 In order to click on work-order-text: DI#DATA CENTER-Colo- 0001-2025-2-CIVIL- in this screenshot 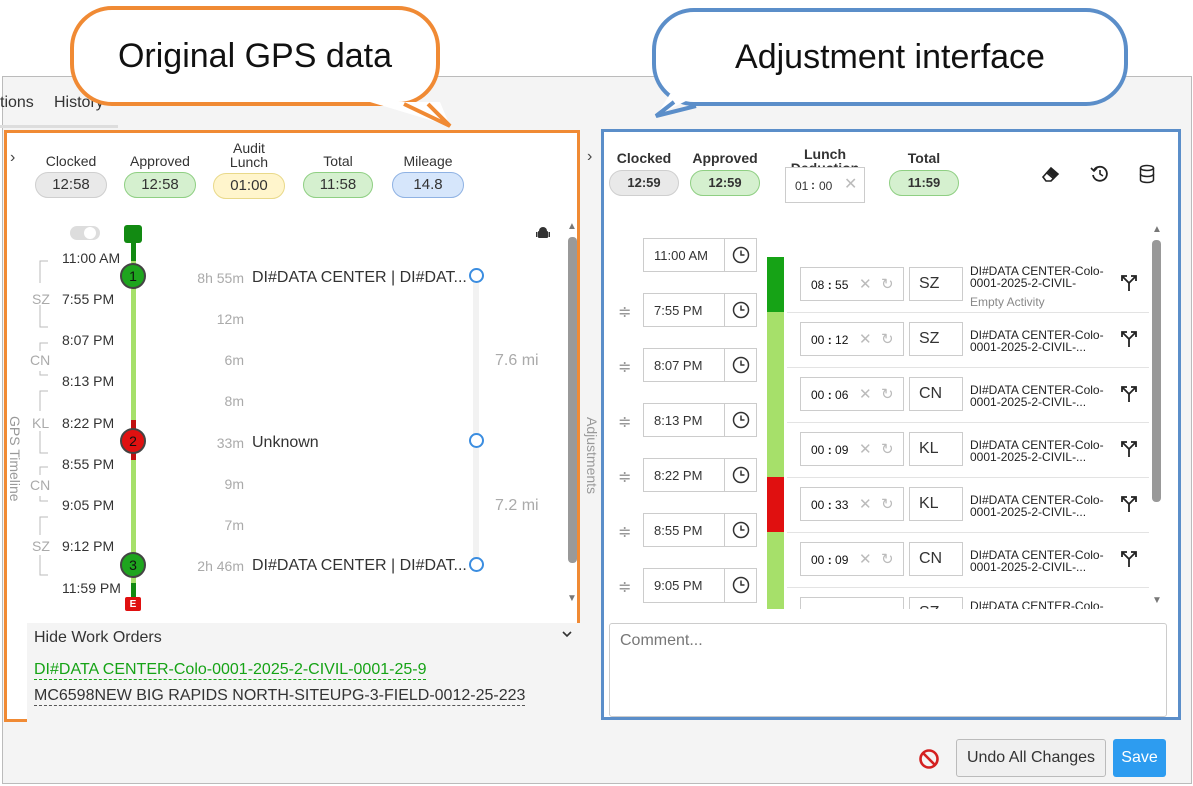, I will do `click(1045, 277)`.